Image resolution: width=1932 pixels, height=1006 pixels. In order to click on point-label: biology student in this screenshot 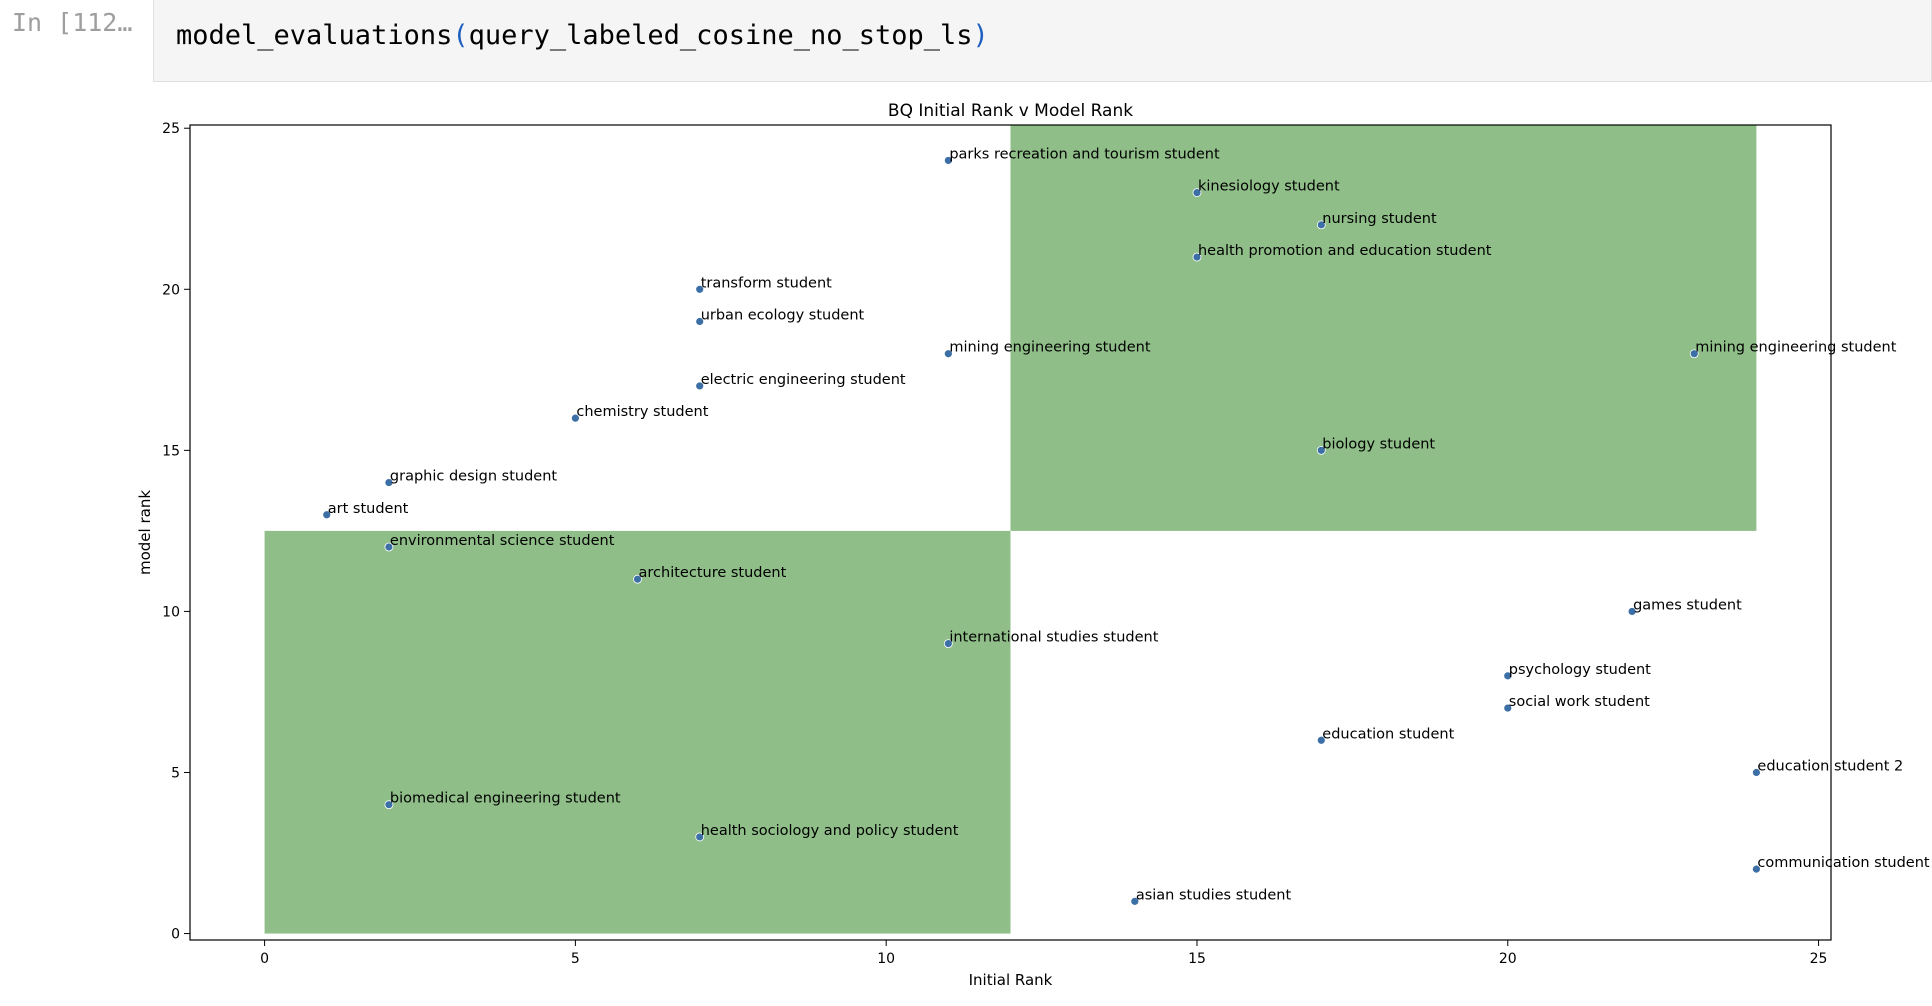, I will do `click(1378, 444)`.